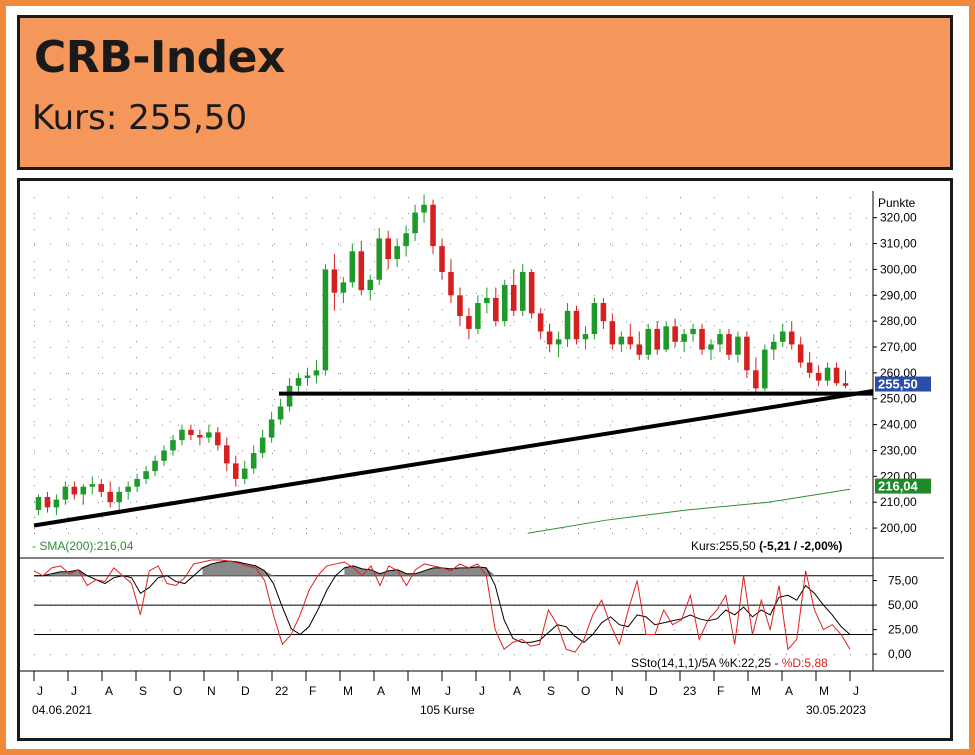 Image resolution: width=975 pixels, height=755 pixels. Describe the element at coordinates (447, 710) in the screenshot. I see `count-label: 105 Kurse` at that location.